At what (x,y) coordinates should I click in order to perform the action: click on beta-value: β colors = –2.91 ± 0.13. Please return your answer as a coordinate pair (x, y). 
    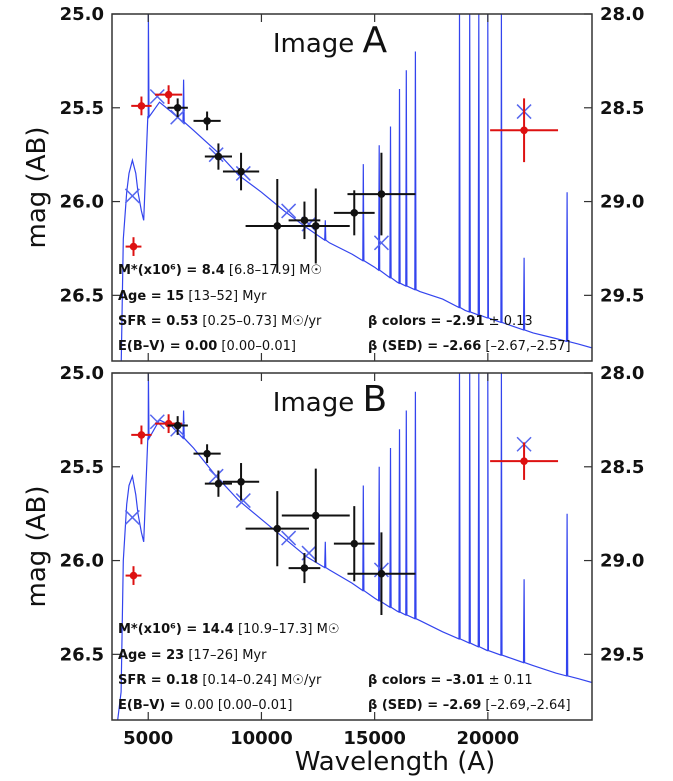
    Looking at the image, I should click on (450, 321).